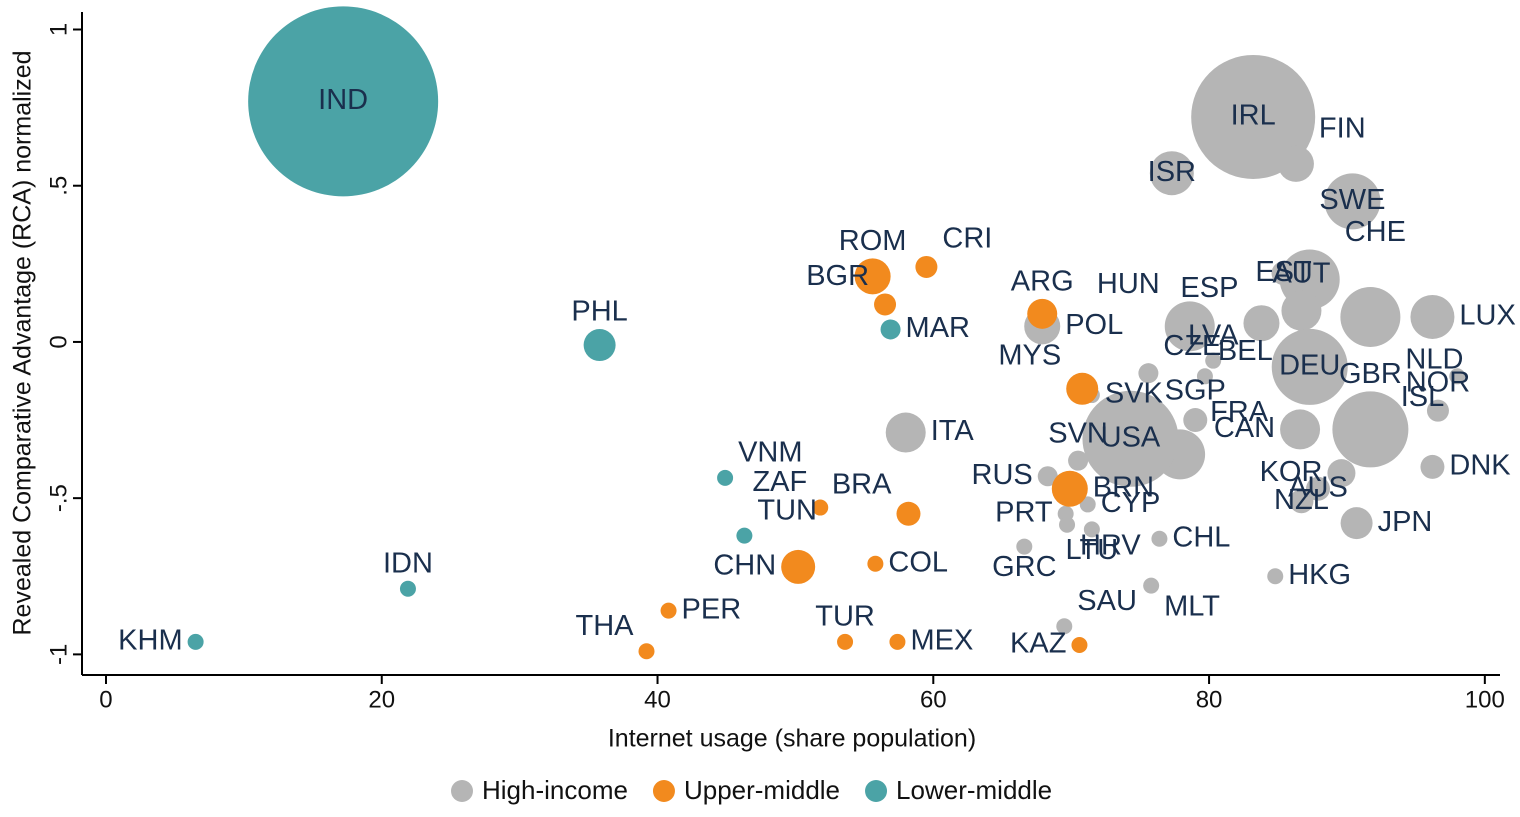 This screenshot has height=817, width=1520. Describe the element at coordinates (1002, 475) in the screenshot. I see `point-label: RUS` at that location.